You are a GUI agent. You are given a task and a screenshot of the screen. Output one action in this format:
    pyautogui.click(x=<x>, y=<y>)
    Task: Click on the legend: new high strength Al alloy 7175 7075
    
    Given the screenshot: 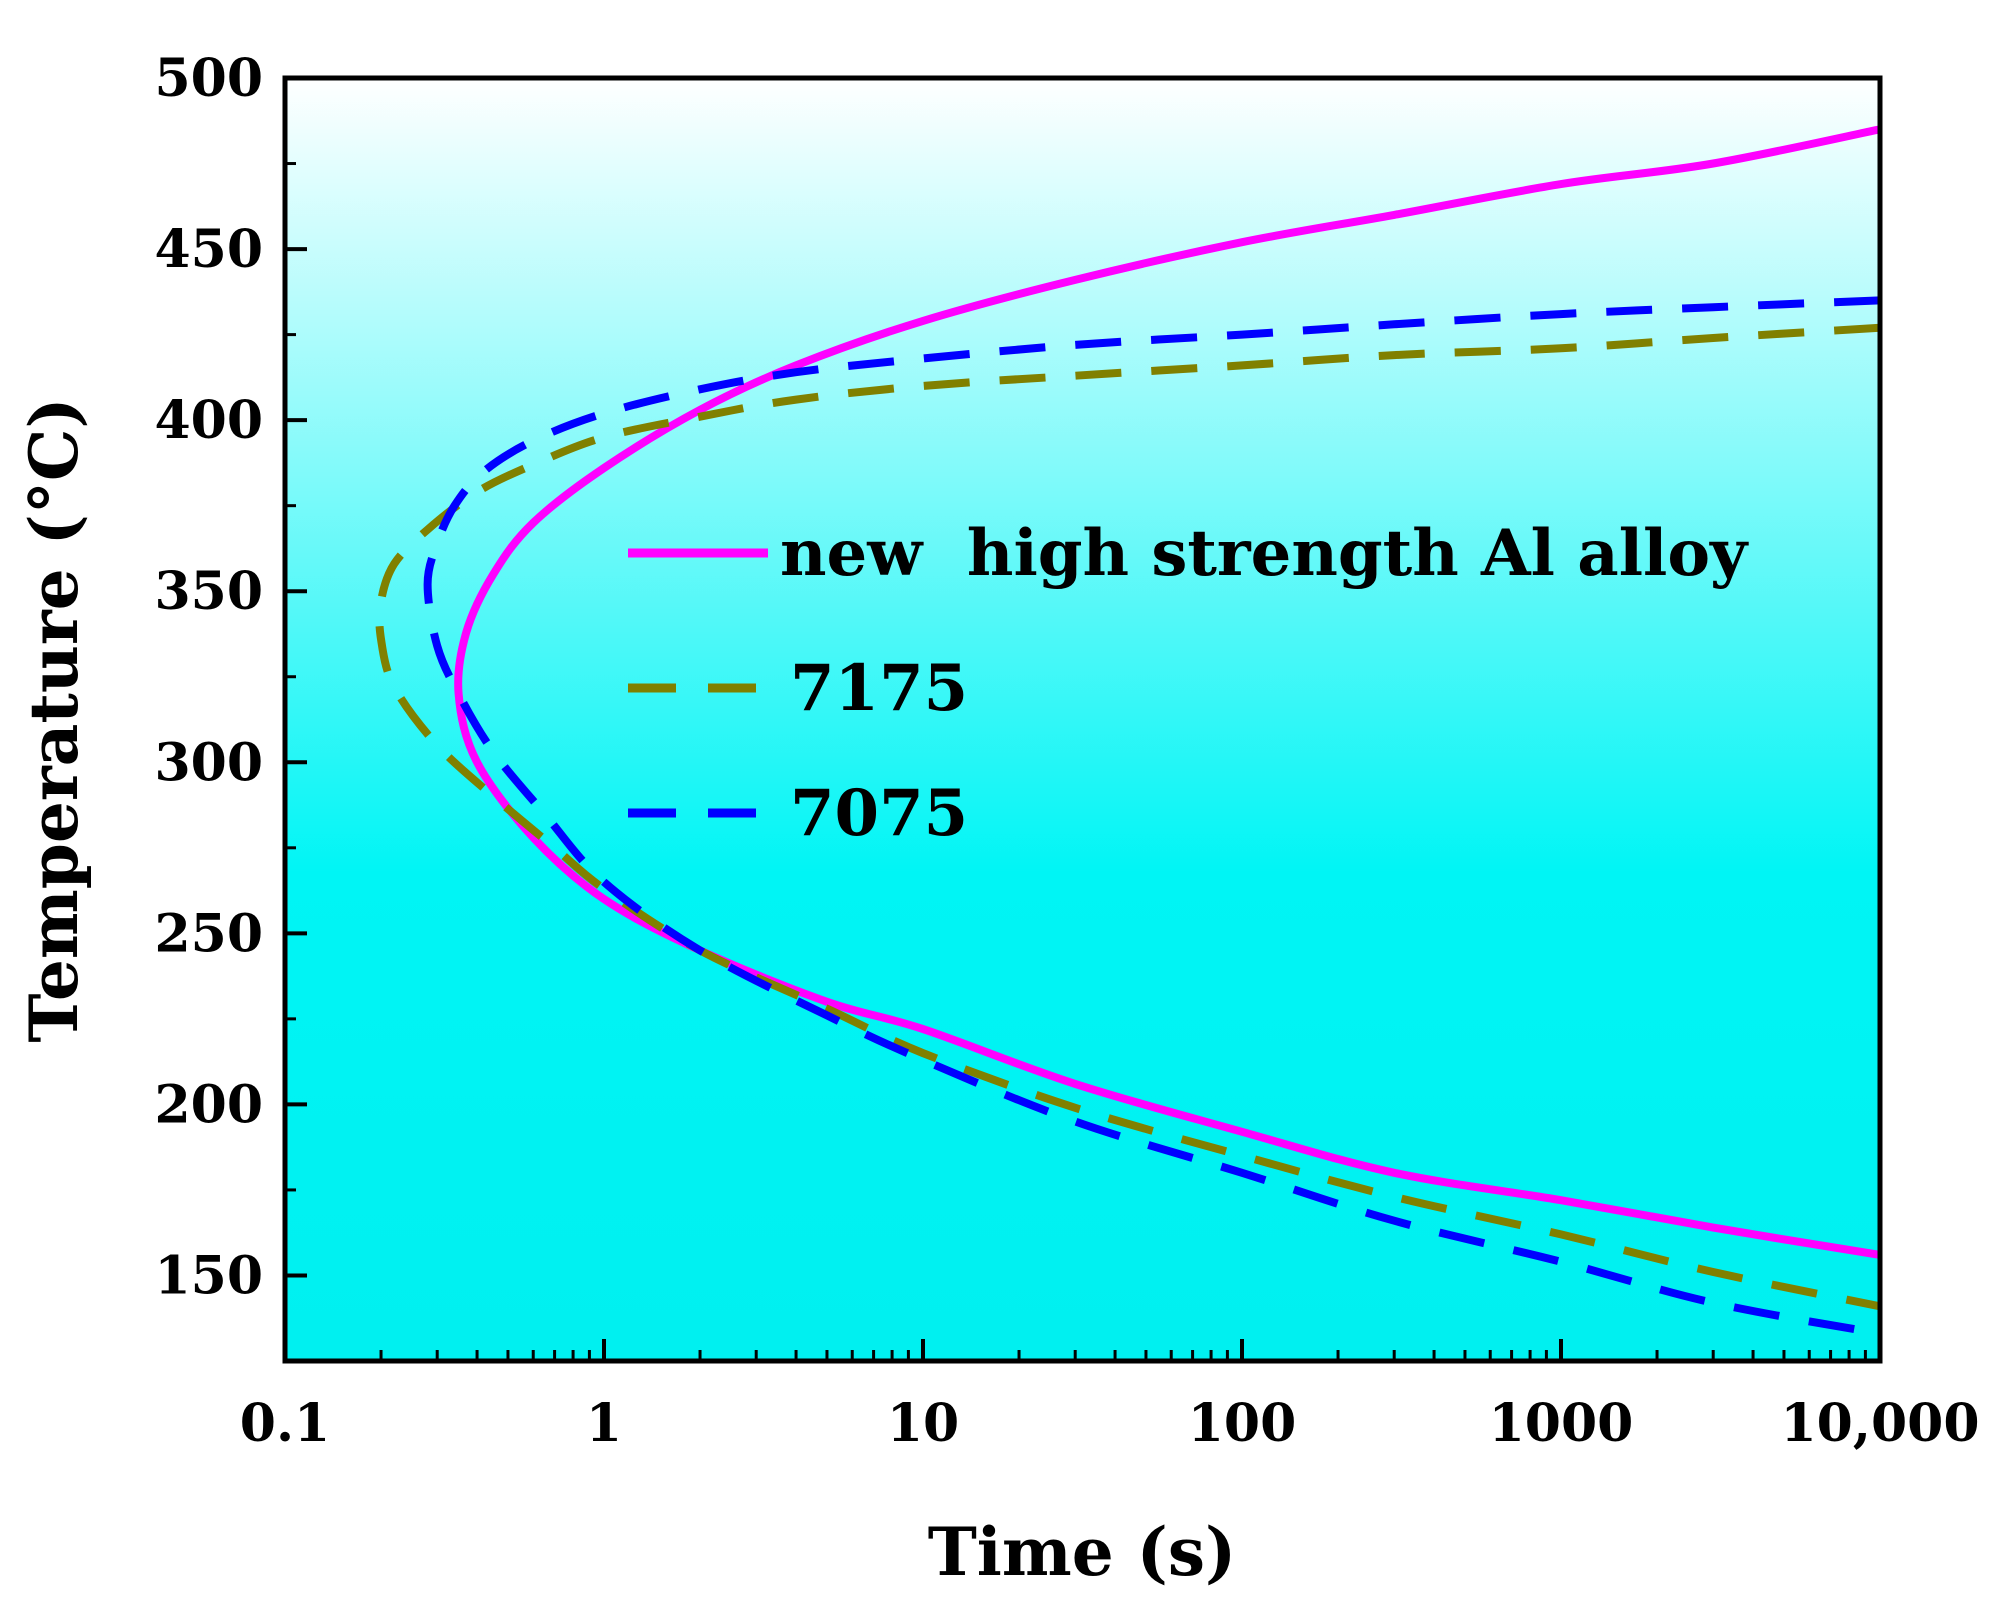 What is the action you would take?
    pyautogui.click(x=1188, y=683)
    